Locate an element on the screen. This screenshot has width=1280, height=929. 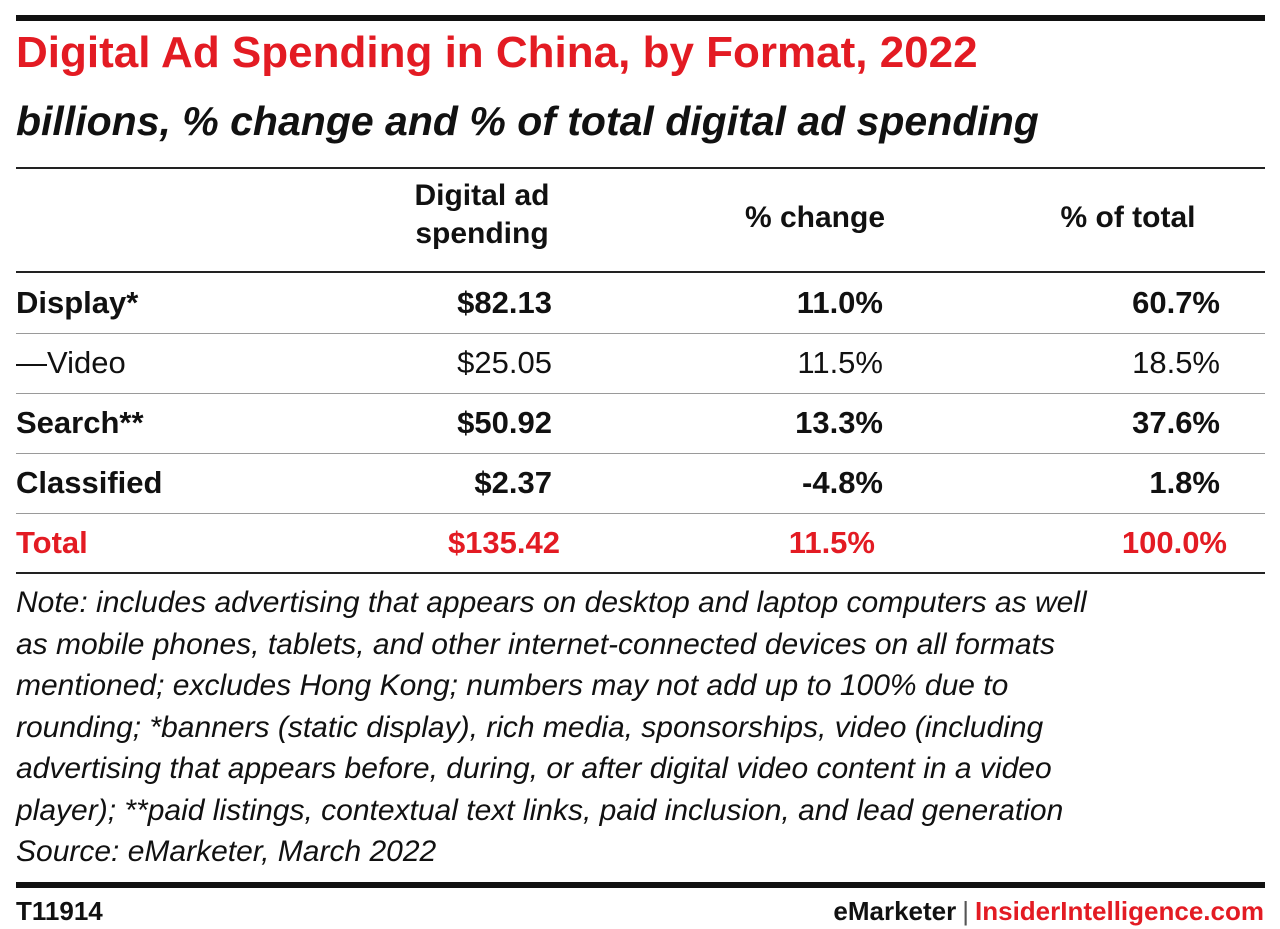
column-header-spending: Digital ad spending is located at coordinates (482, 214).